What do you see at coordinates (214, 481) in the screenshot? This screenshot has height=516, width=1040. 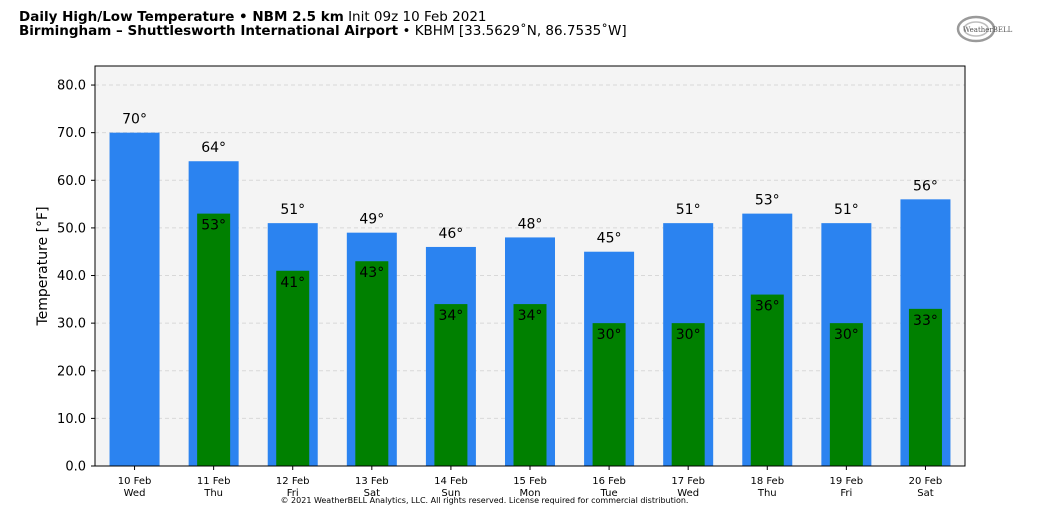 I see `x-tick-date: 11 Feb` at bounding box center [214, 481].